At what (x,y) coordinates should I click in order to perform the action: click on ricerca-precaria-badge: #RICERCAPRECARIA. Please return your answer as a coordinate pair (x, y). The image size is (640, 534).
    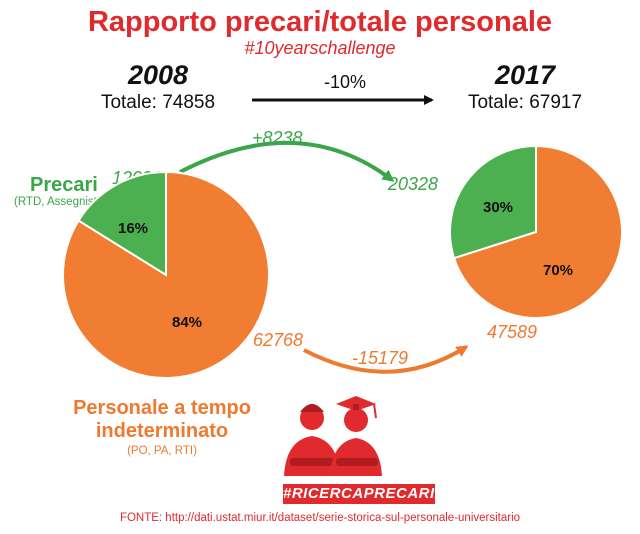
    Looking at the image, I should click on (365, 494).